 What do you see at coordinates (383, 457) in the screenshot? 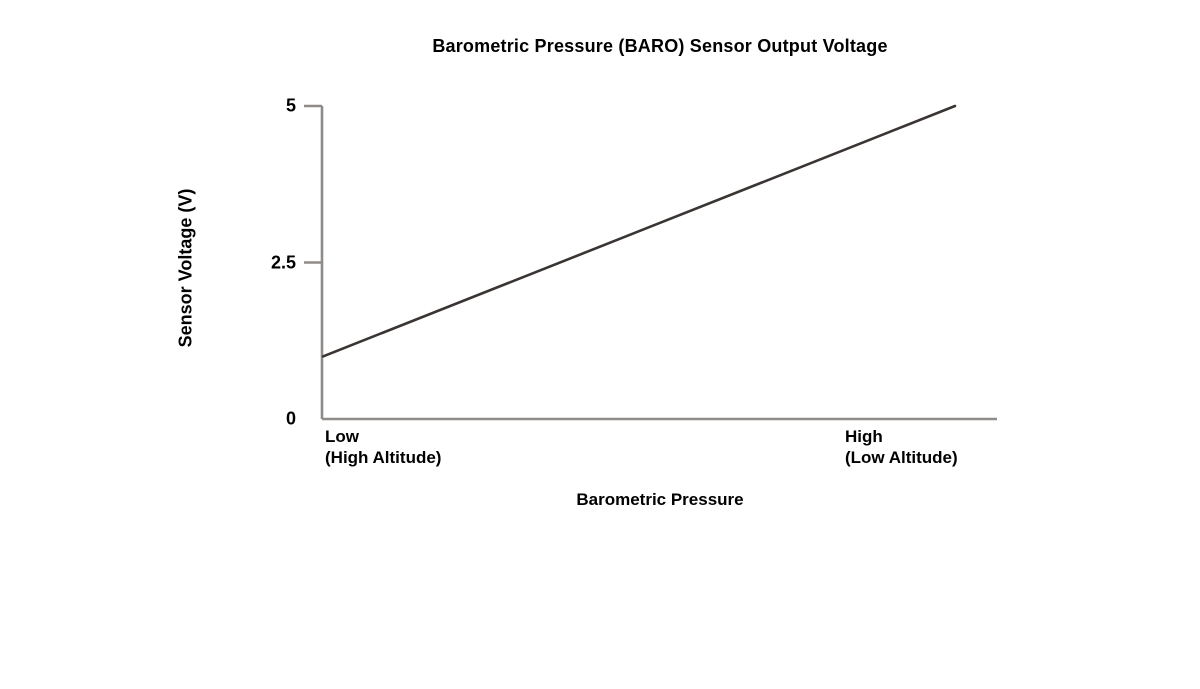
I see `x-tick-low-line2: (High Altitude)` at bounding box center [383, 457].